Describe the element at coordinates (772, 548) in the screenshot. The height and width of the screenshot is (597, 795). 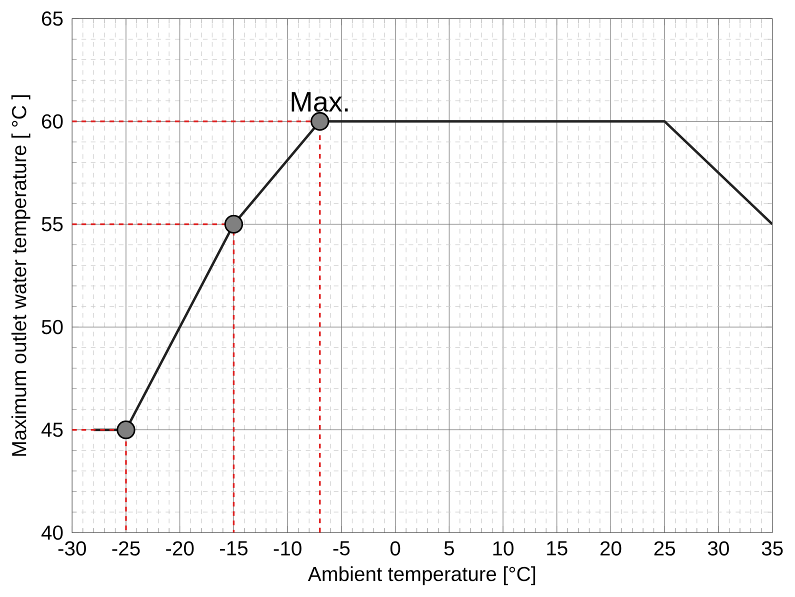
I see `x-tick-label: 35` at that location.